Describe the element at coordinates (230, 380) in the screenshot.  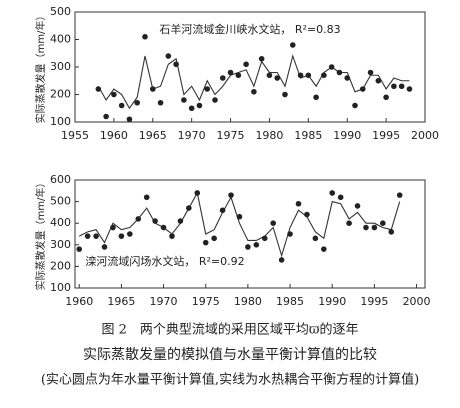
I see `caption-line: (实心圆点为年水量平衡计算值,实线为水热耦合平衡方程的计算值)` at that location.